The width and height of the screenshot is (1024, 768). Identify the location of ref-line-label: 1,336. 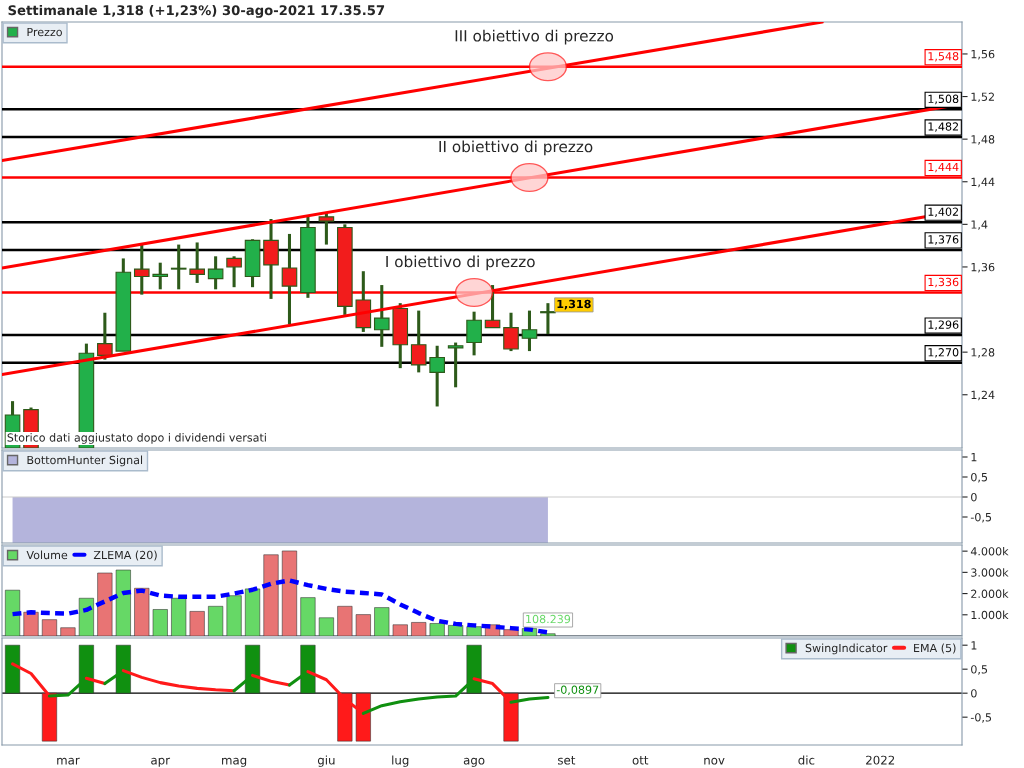
(943, 282).